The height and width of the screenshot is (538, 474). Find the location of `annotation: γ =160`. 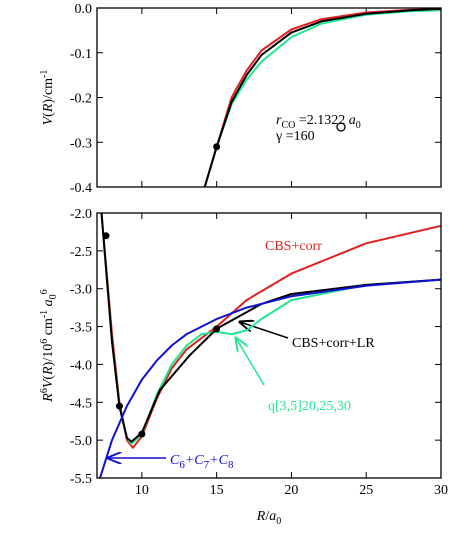

annotation: γ =160 is located at coordinates (295, 136).